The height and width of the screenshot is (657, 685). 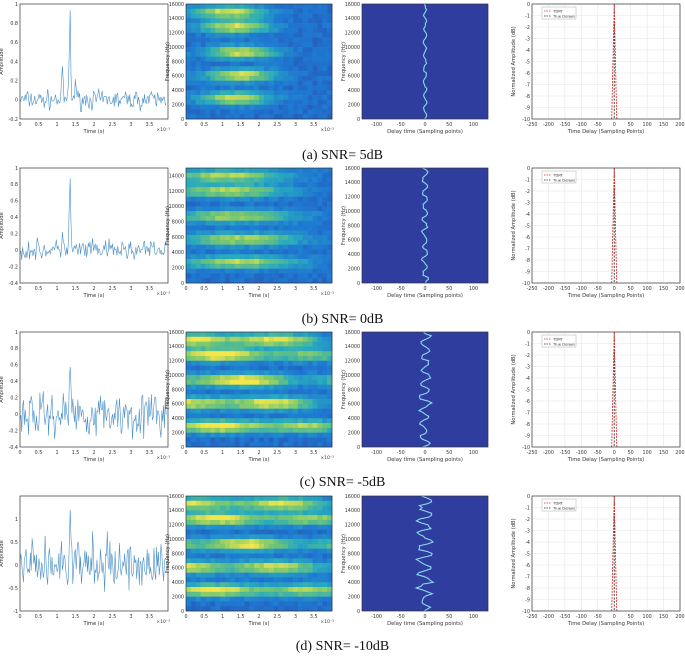 I want to click on x-tick-label: 1.5, so click(x=76, y=289).